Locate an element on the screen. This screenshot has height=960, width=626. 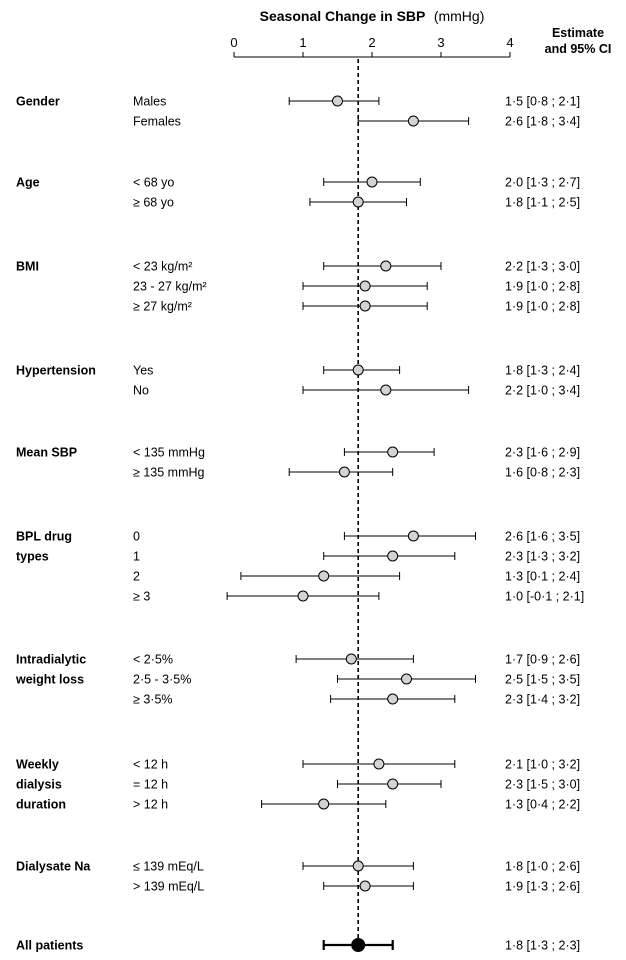
group-label: dialysis is located at coordinates (39, 785).